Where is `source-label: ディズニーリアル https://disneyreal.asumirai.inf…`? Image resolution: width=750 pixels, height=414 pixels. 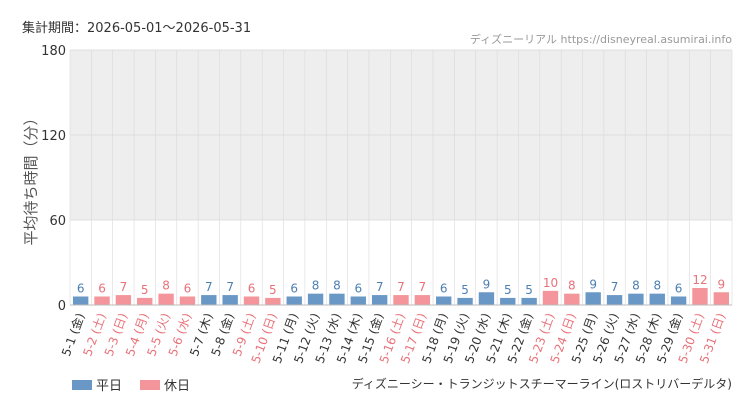 source-label: ディズニーリアル https://disneyreal.asumirai.inf… is located at coordinates (601, 39).